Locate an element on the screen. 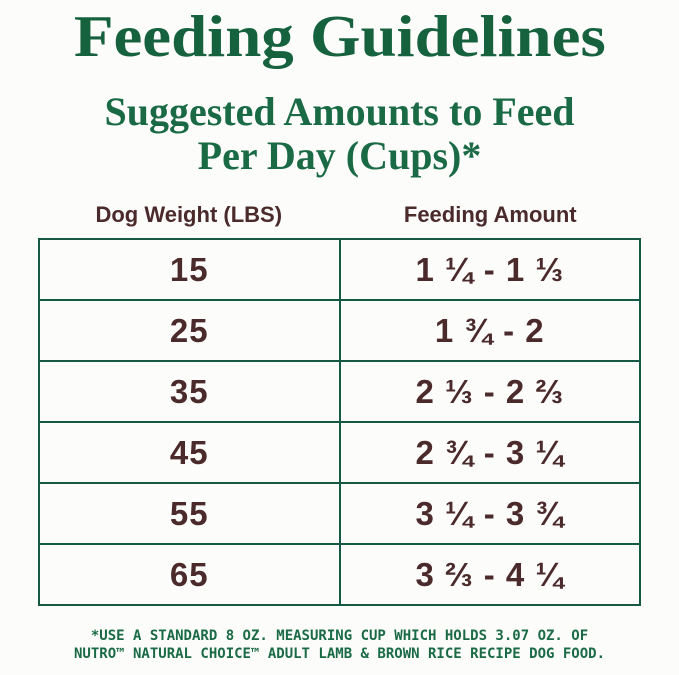 Image resolution: width=679 pixels, height=675 pixels. feeding-amount-cell: 3 ⅔ - 4 ¼ is located at coordinates (489, 574).